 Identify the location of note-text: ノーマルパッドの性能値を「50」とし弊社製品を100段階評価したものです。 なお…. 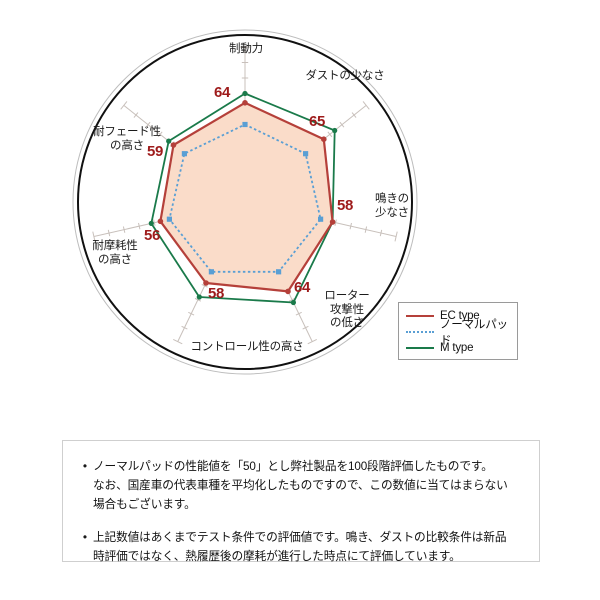
(300, 485).